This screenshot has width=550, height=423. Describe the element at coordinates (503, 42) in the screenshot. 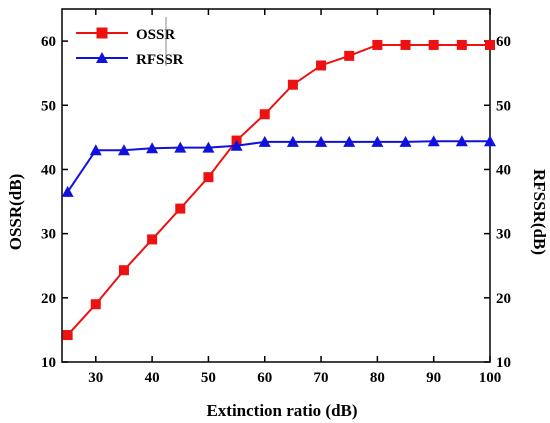

I see `y-right-tick-label: 60` at that location.